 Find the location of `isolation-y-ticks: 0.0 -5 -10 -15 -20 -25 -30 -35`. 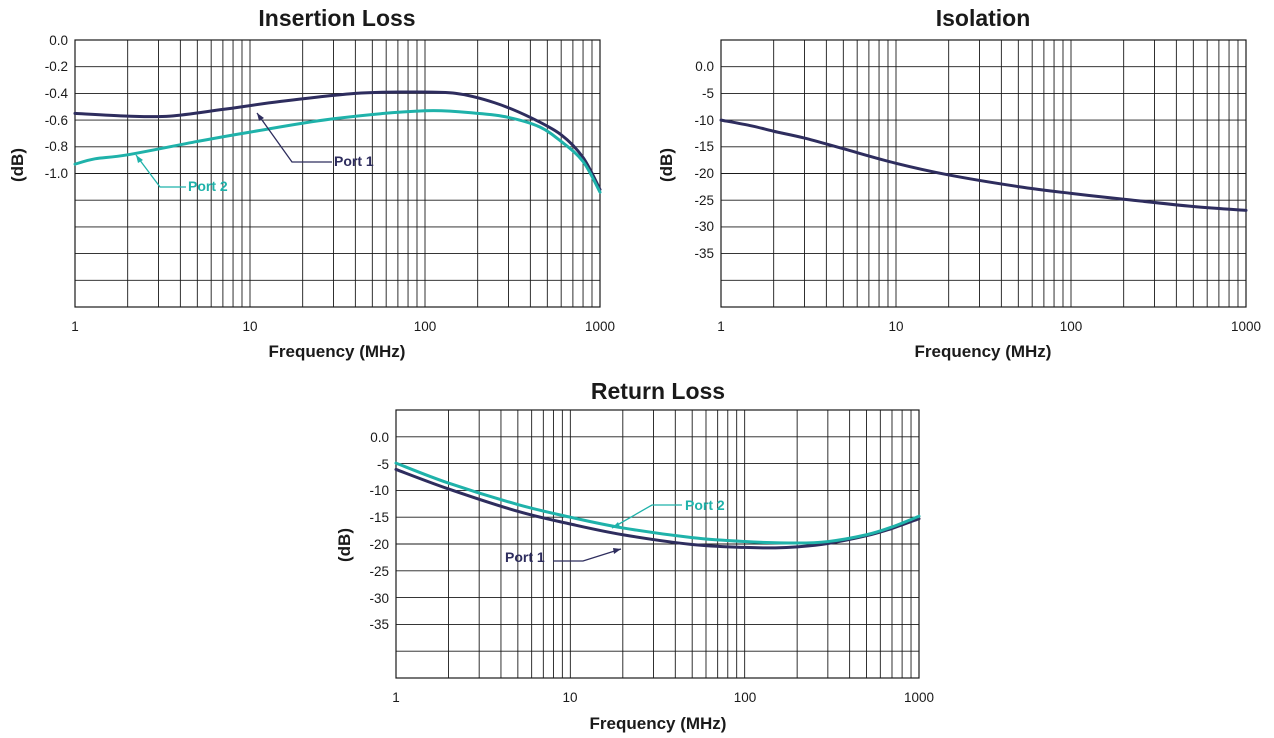

isolation-y-ticks: 0.0 -5 -10 -15 -20 -25 -30 -35 is located at coordinates (704, 160).